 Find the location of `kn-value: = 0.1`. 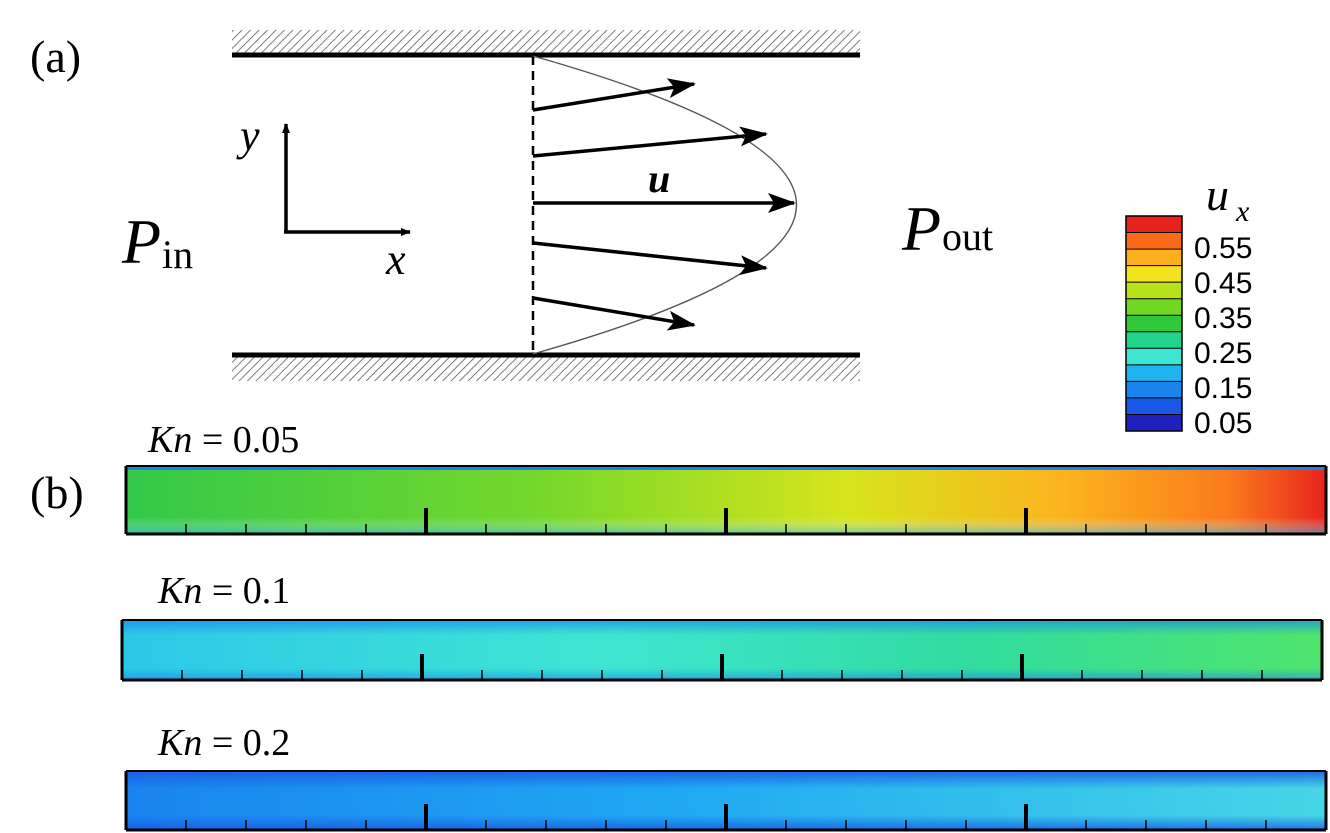

kn-value: = 0.1 is located at coordinates (246, 591).